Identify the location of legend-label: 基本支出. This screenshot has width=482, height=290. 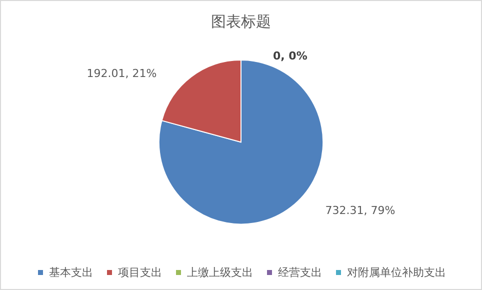
(71, 272).